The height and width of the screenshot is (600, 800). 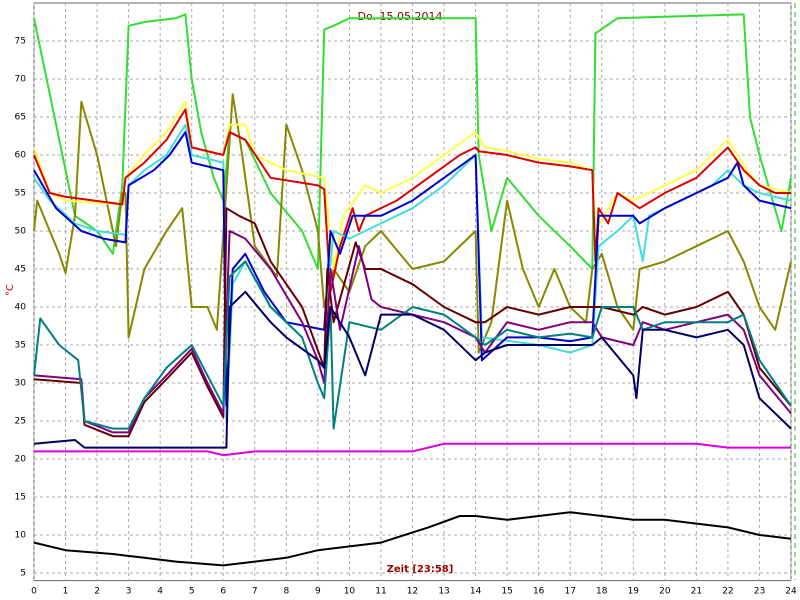 I want to click on x-tick-label: 20, so click(x=665, y=592).